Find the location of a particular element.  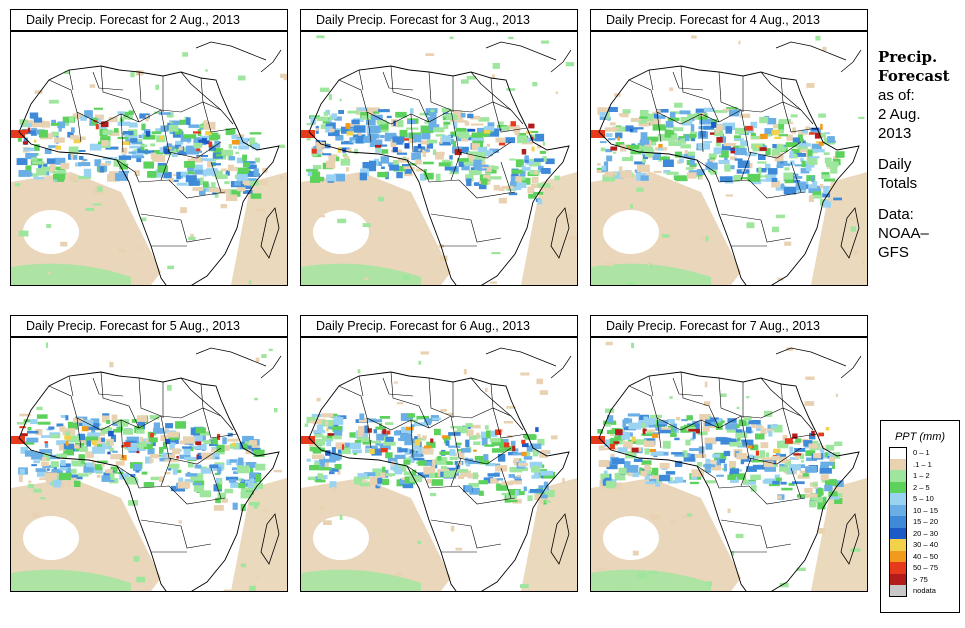

coastline is located at coordinates (851, 367).